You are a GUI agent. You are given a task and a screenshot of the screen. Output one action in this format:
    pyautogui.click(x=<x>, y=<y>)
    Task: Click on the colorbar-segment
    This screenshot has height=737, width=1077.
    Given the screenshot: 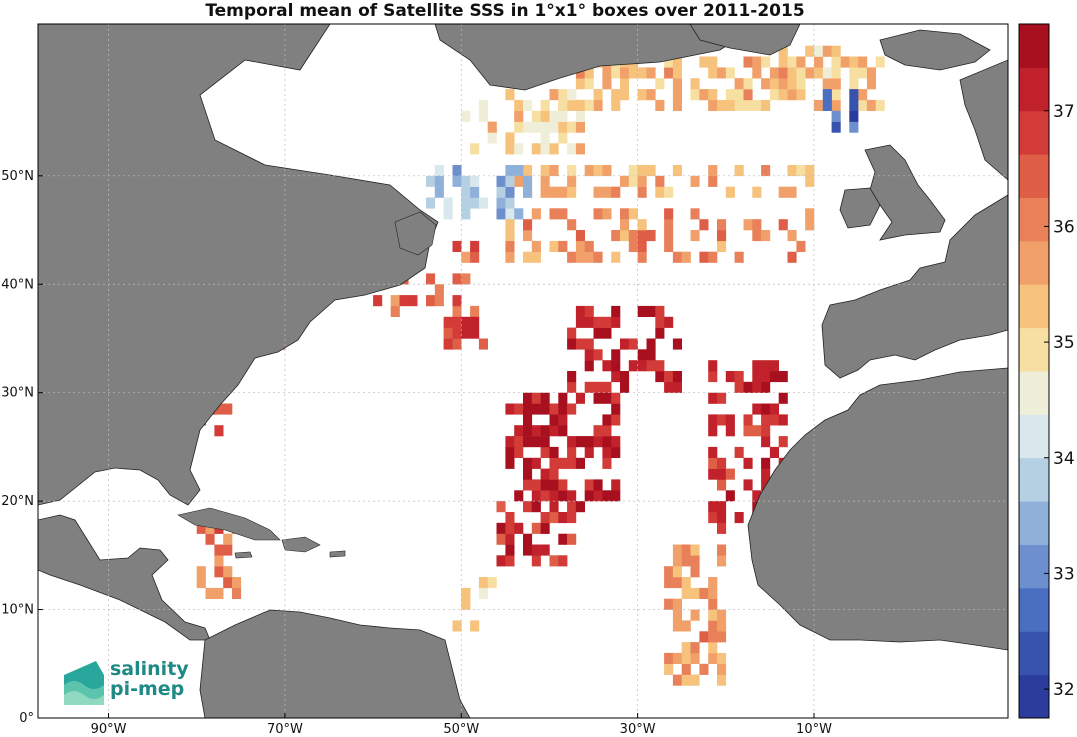 What is the action you would take?
    pyautogui.click(x=1034, y=609)
    